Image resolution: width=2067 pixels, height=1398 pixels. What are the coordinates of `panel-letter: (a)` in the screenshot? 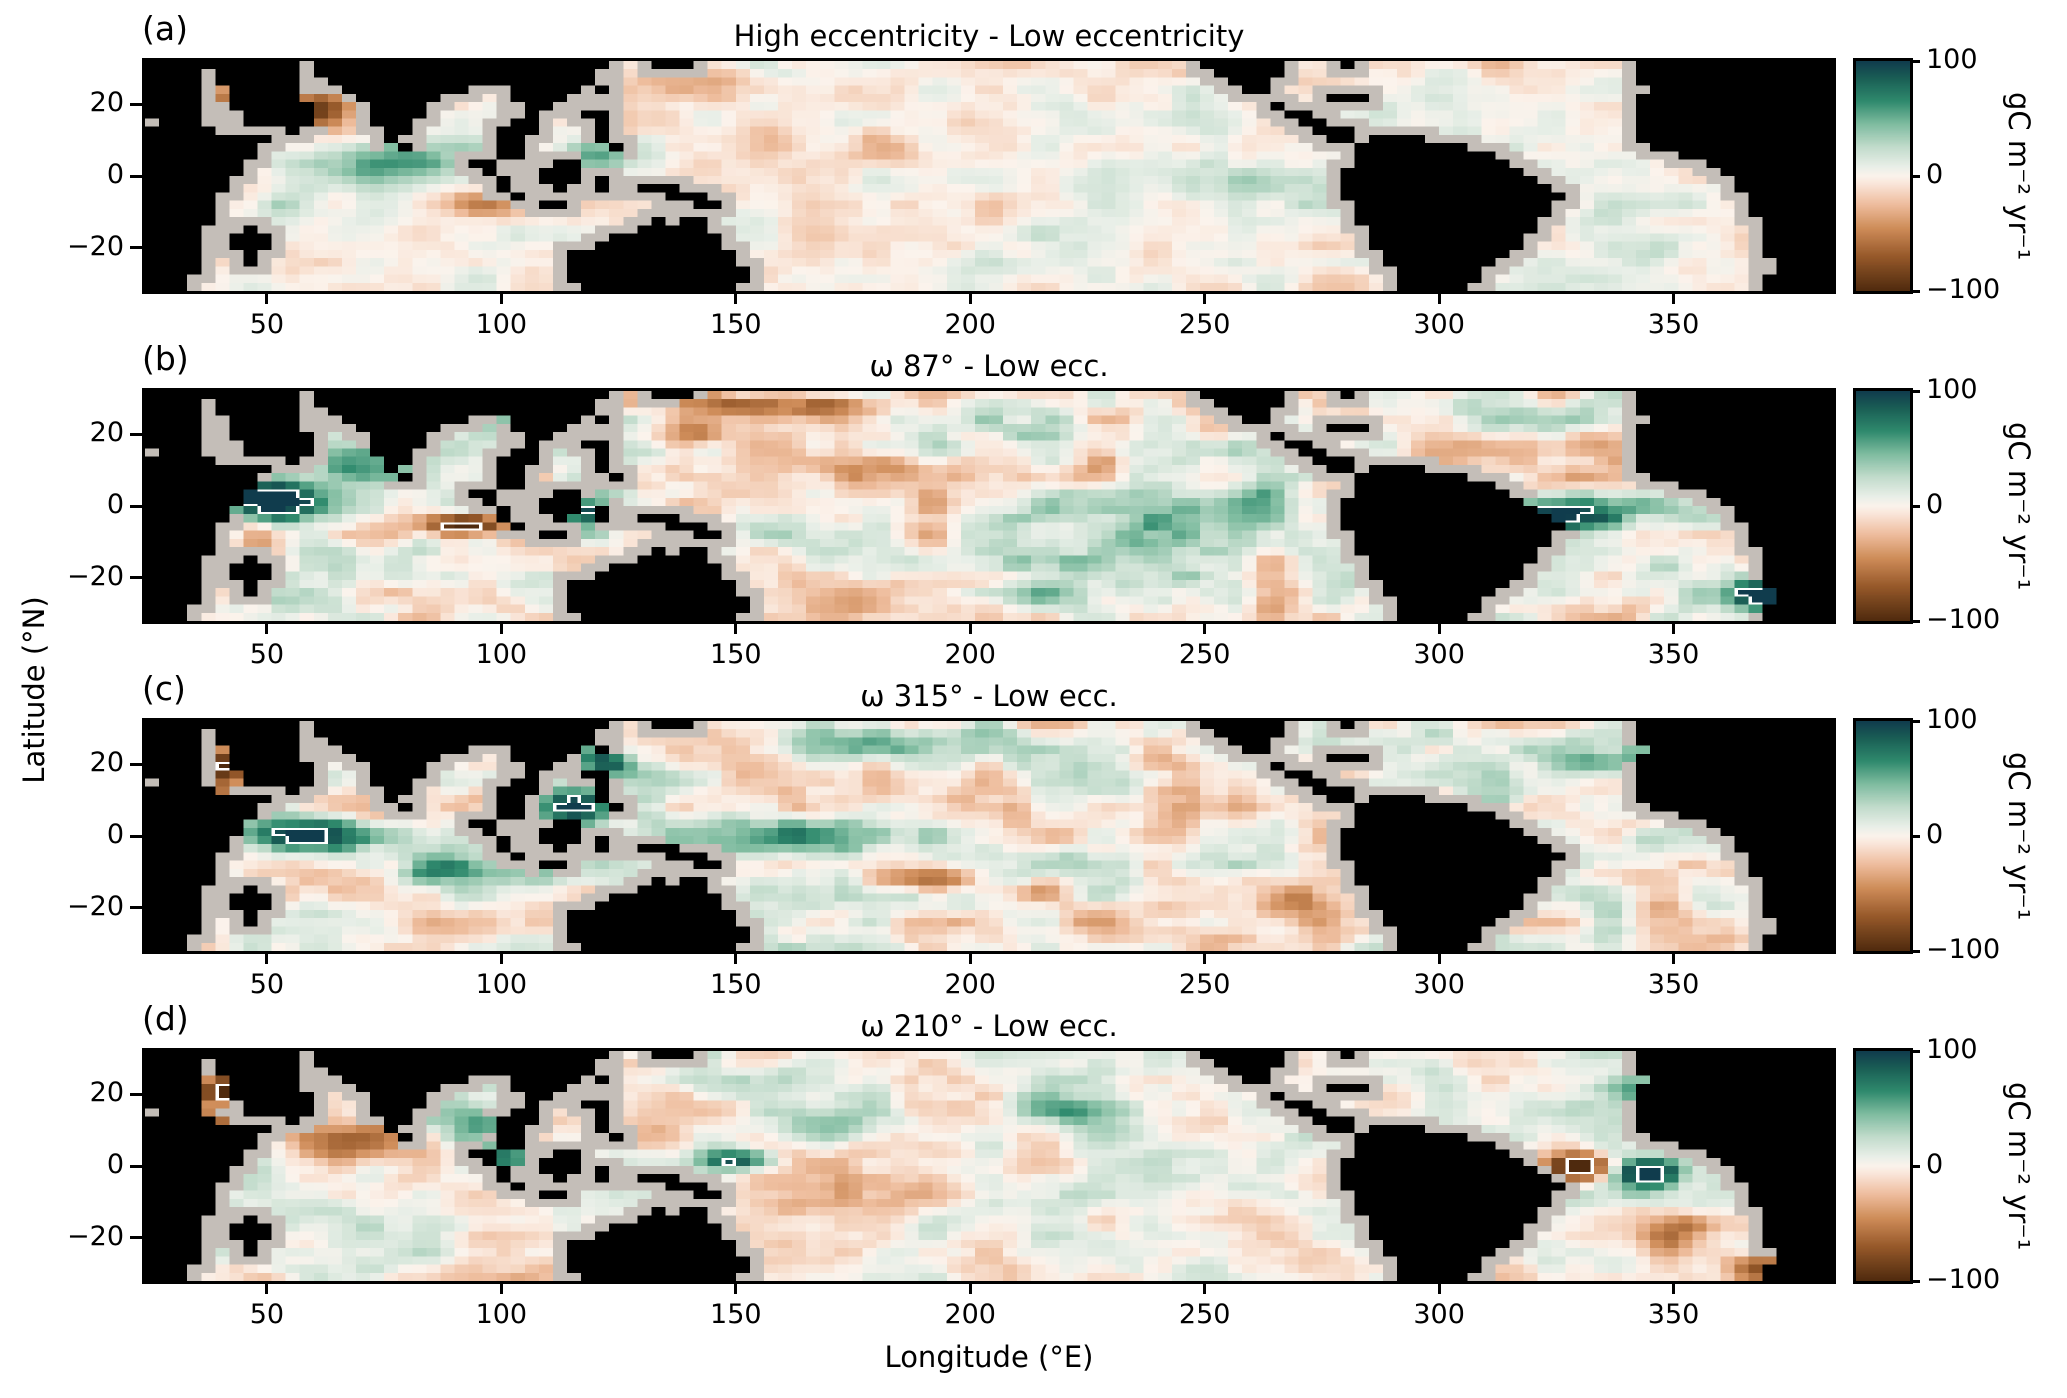 It's located at (165, 28).